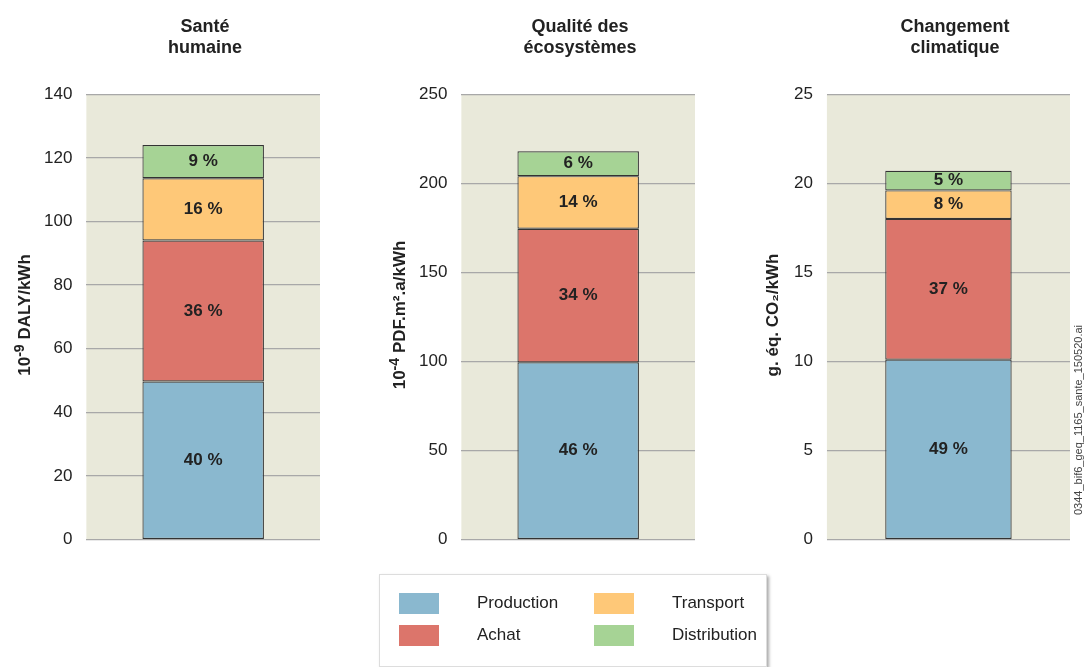 The height and width of the screenshot is (667, 1089). I want to click on legend-label: Achat, so click(499, 635).